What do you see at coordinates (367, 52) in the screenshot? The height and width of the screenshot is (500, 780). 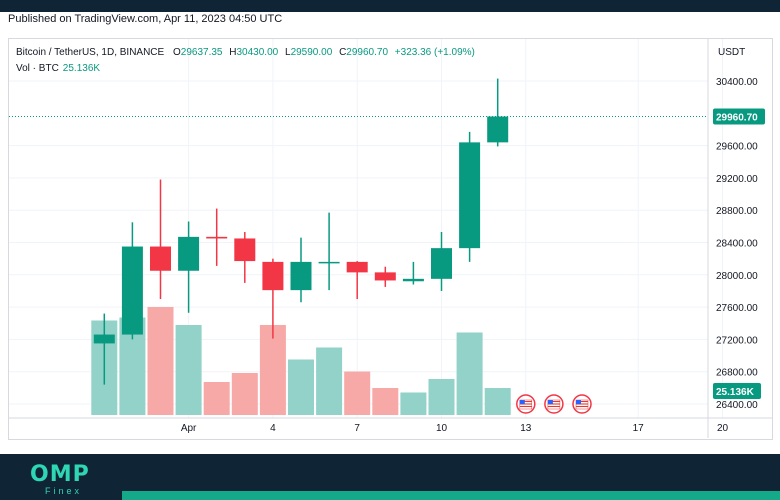 I see `close-value: 29960.70` at bounding box center [367, 52].